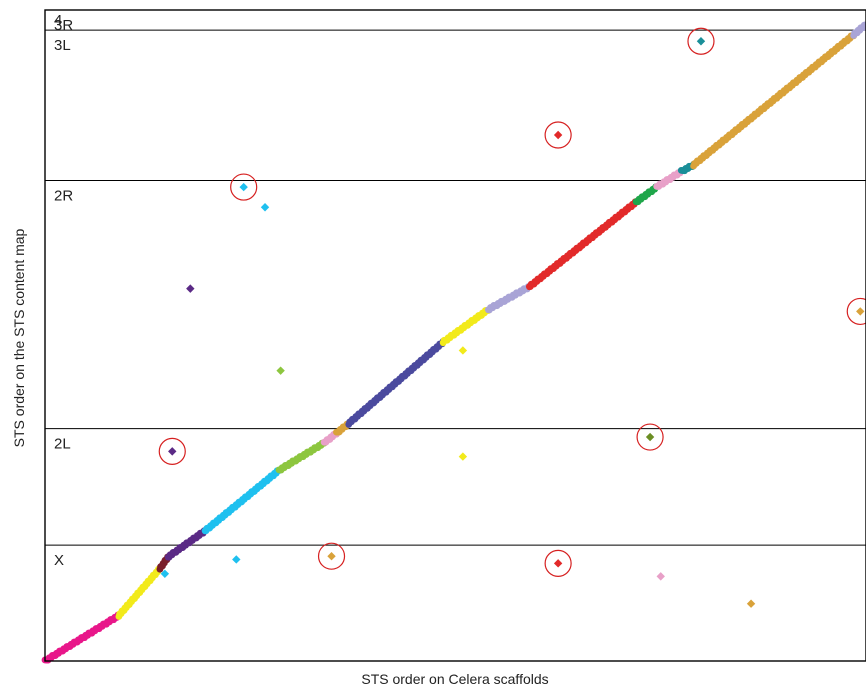 This screenshot has width=866, height=692. Describe the element at coordinates (62, 45) in the screenshot. I see `band-label-3l: 3L` at that location.